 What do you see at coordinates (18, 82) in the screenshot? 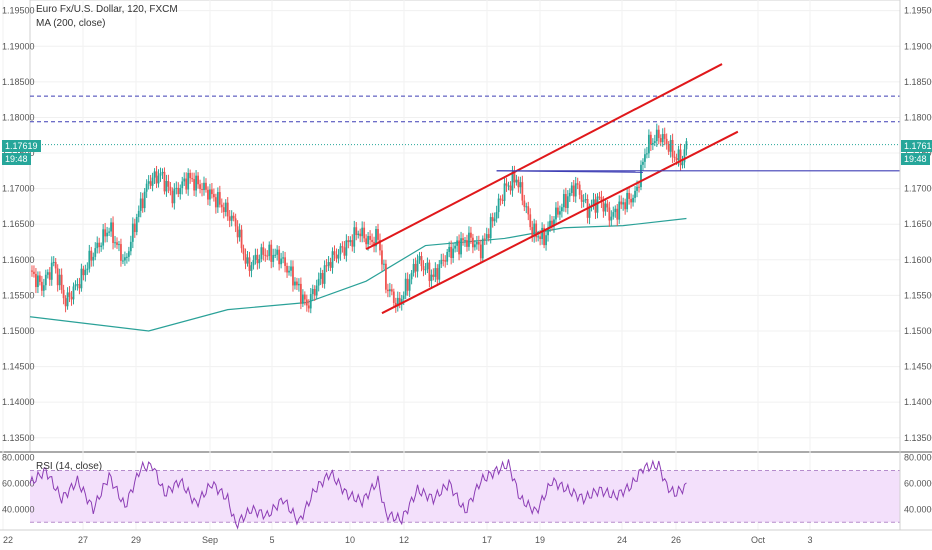
I see `y-tick-label-left: 1.18500` at bounding box center [18, 82].